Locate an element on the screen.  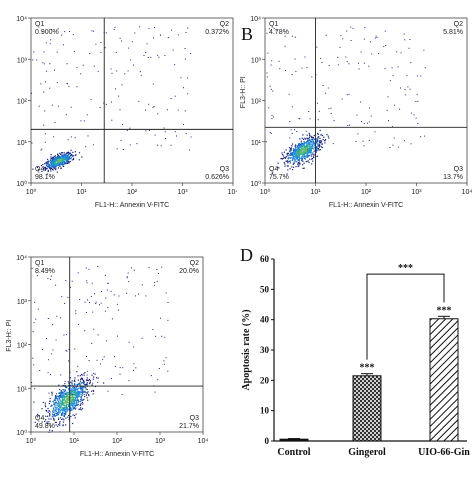
x-tick-label: 10⁰ is located at coordinates (31, 192).